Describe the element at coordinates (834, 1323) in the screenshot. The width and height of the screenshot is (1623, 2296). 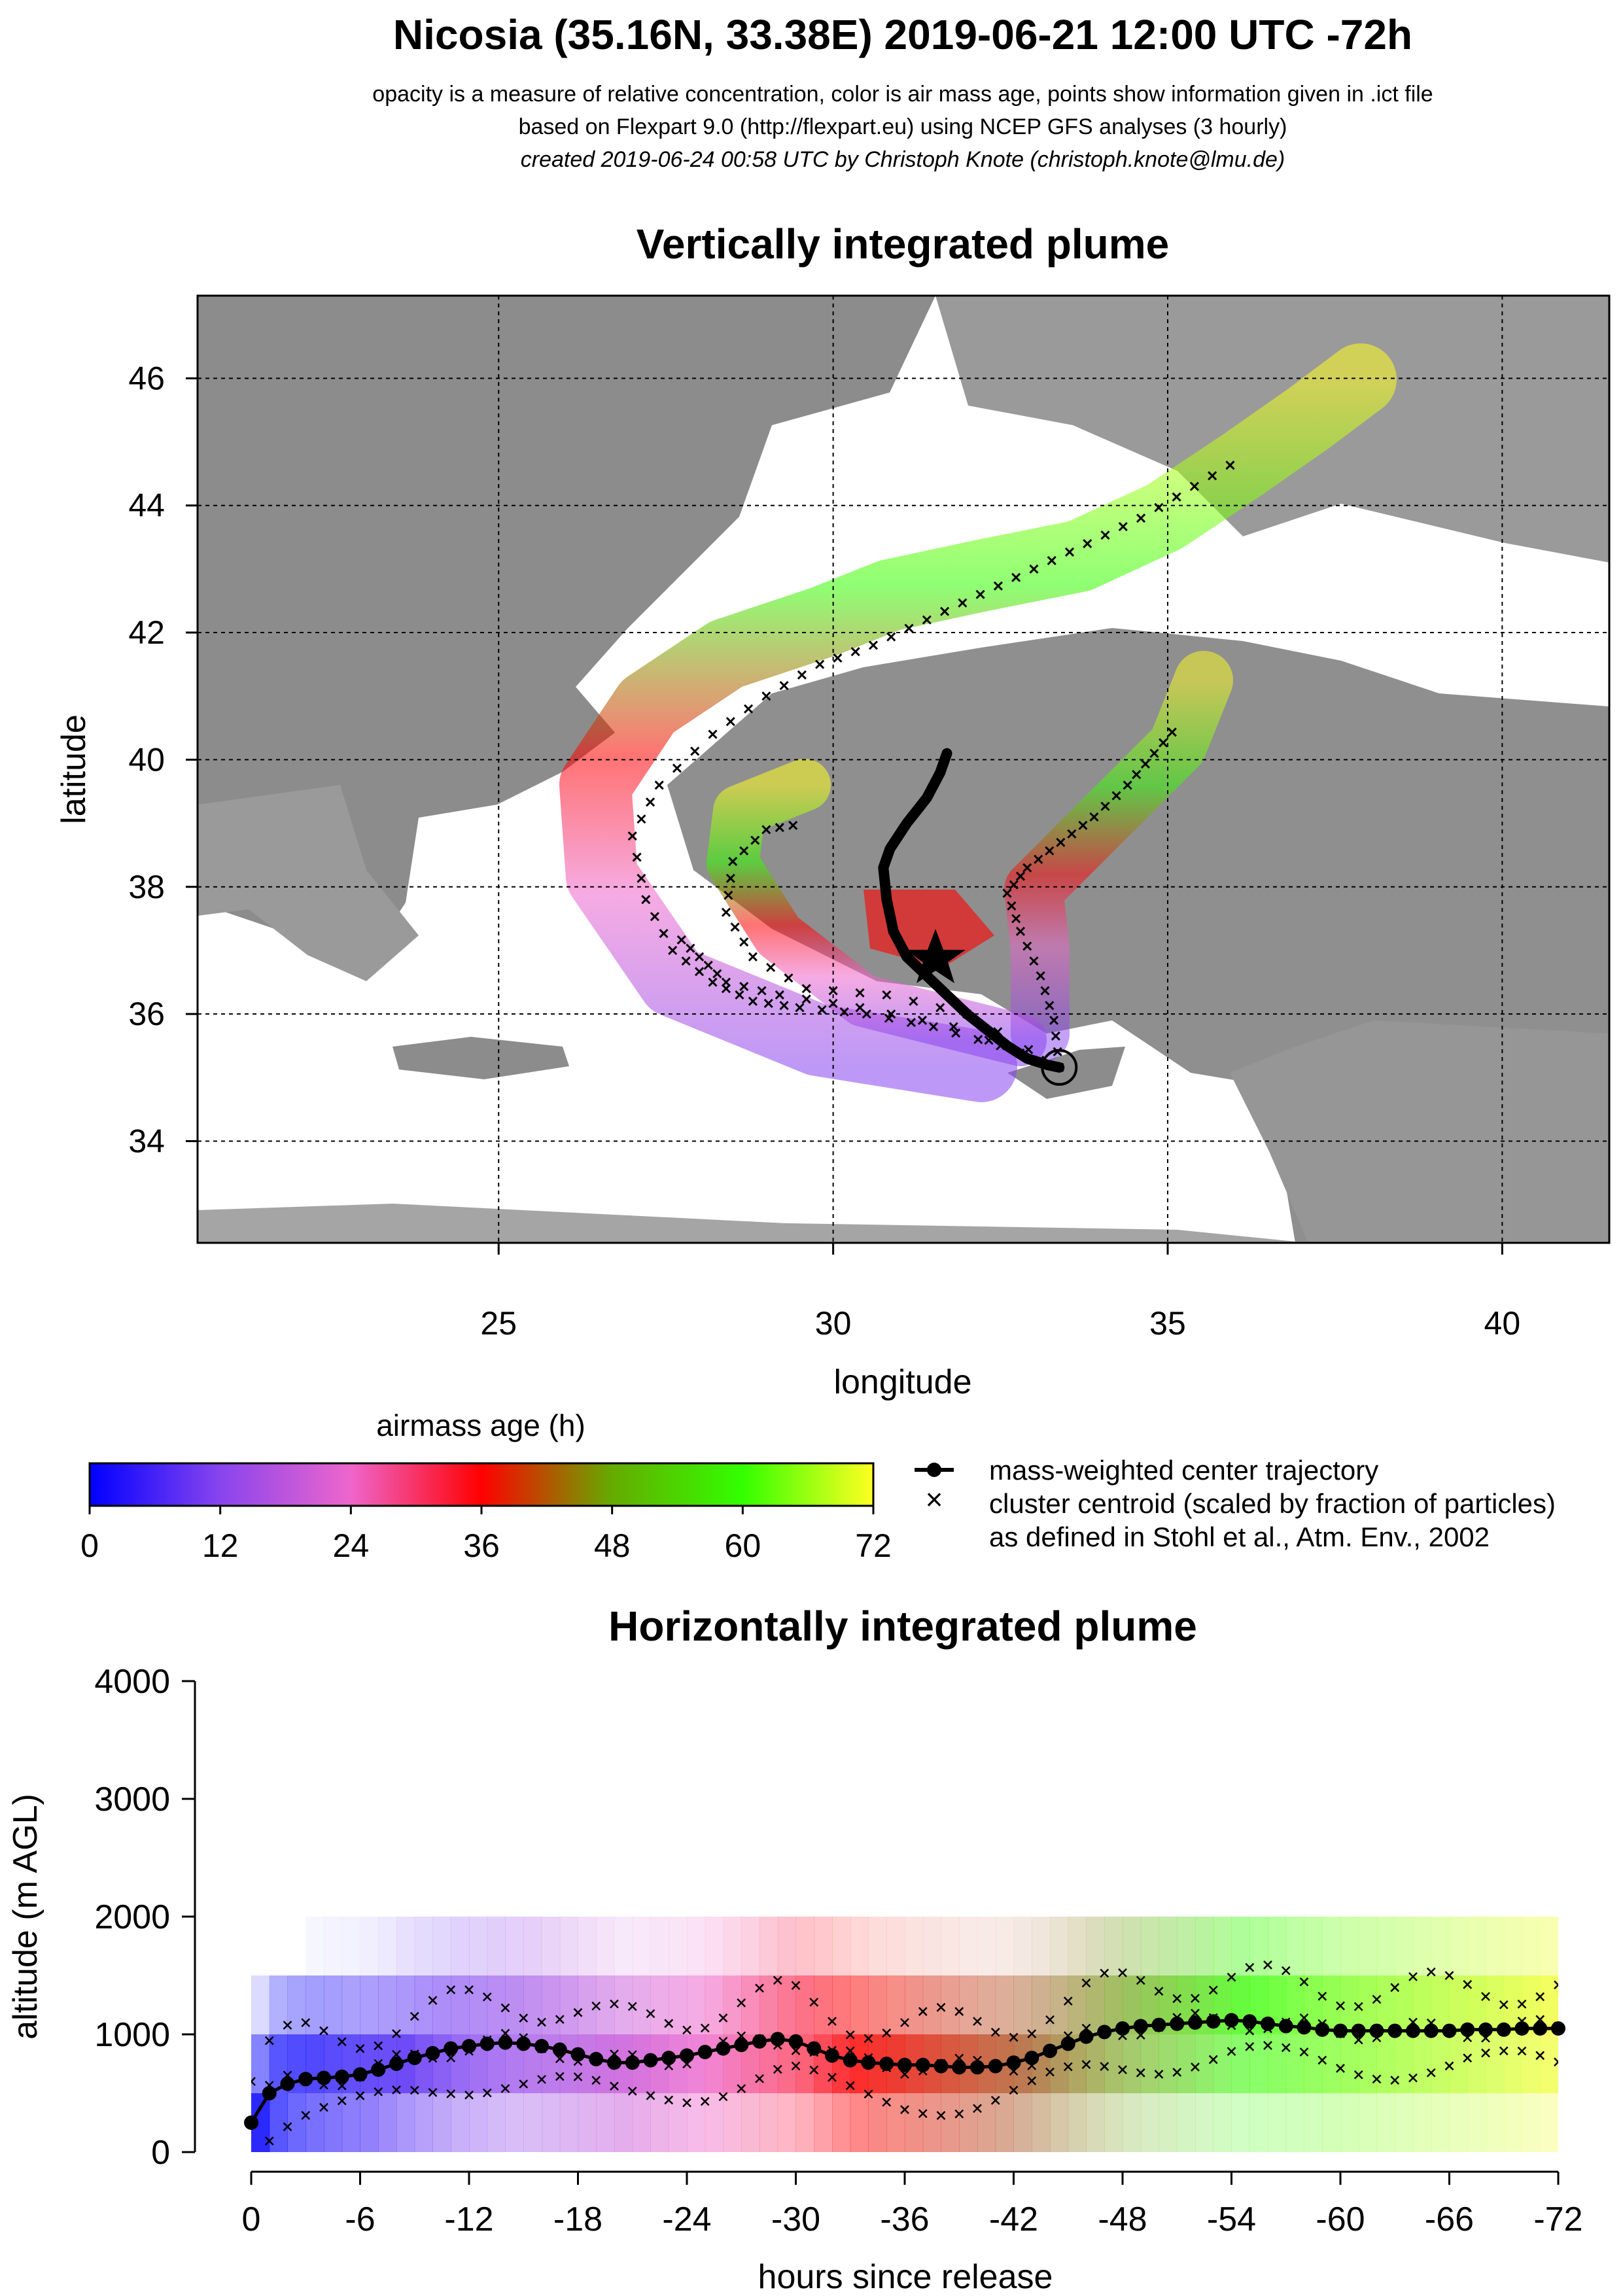
I see `map-x-tick-label: 30` at that location.